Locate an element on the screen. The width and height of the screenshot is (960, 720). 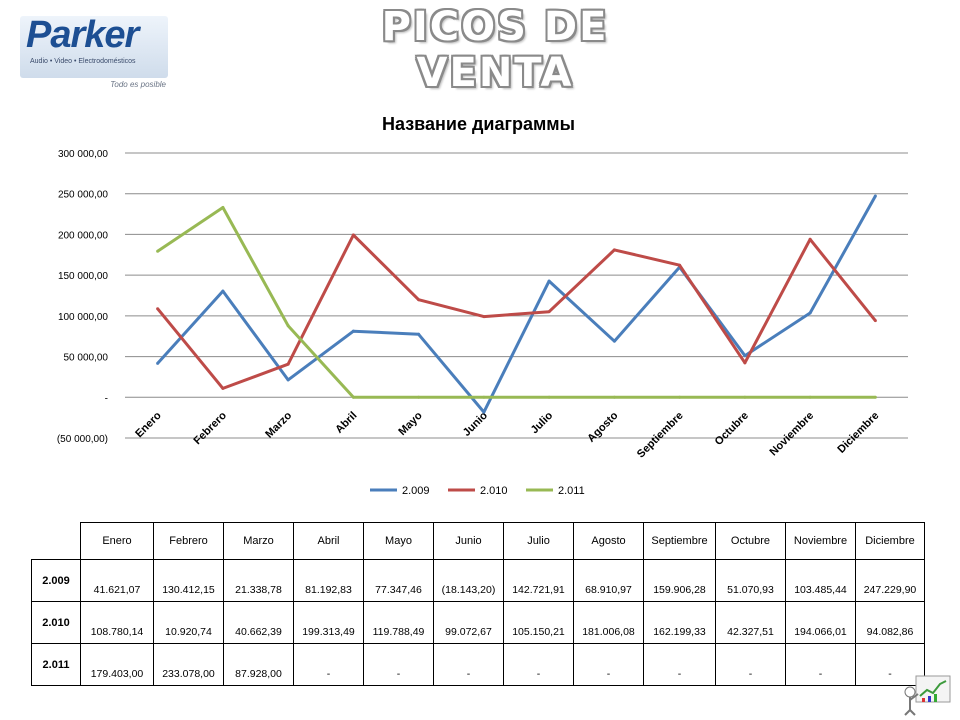
slide-title: PICOS DE VENTA is located at coordinates (495, 50).